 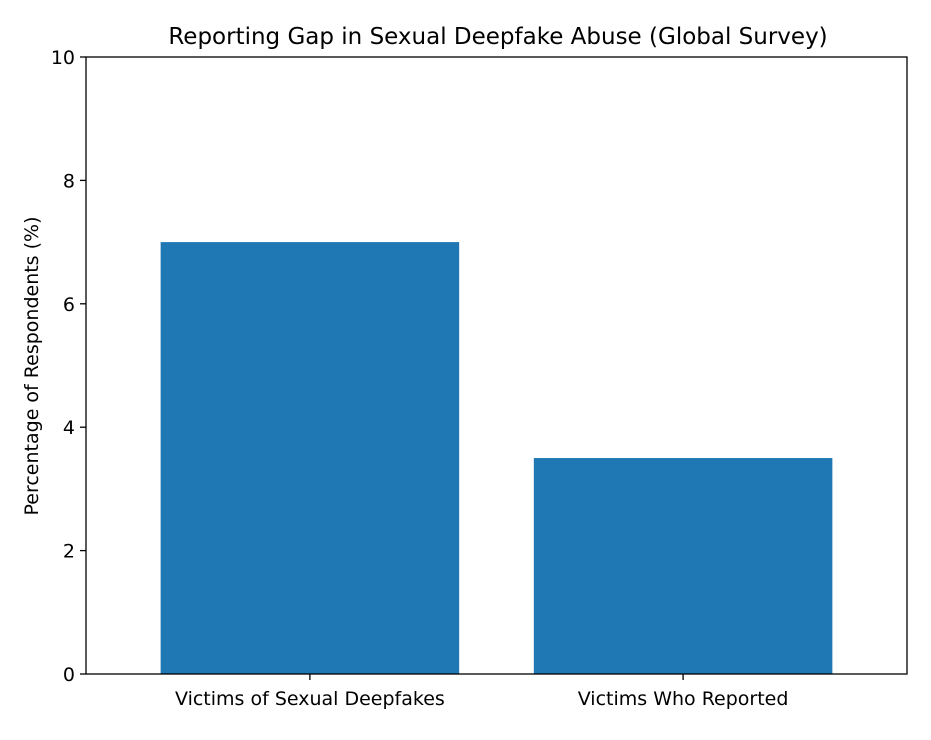 I want to click on y-tick-label-2: 4, so click(x=69, y=428).